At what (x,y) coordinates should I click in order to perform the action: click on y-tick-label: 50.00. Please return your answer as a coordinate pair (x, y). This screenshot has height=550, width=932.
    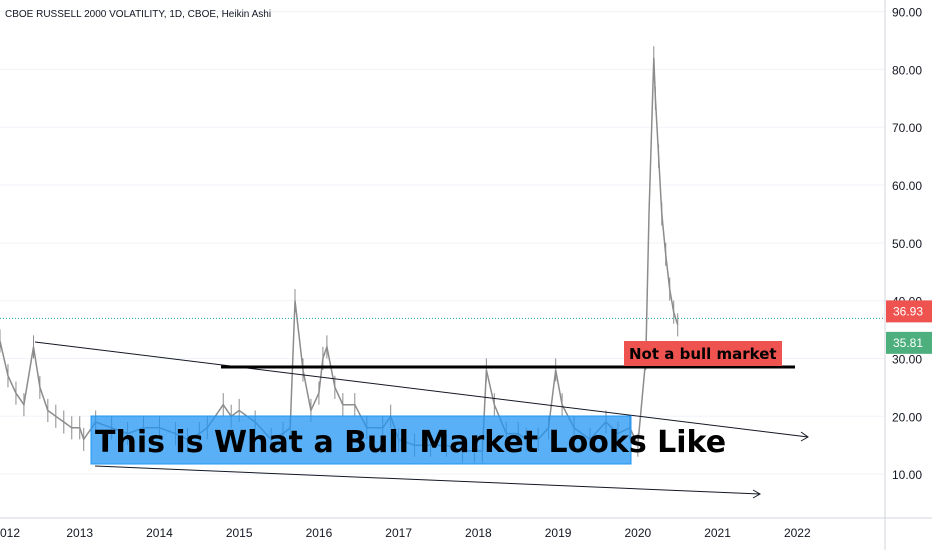
    Looking at the image, I should click on (907, 244).